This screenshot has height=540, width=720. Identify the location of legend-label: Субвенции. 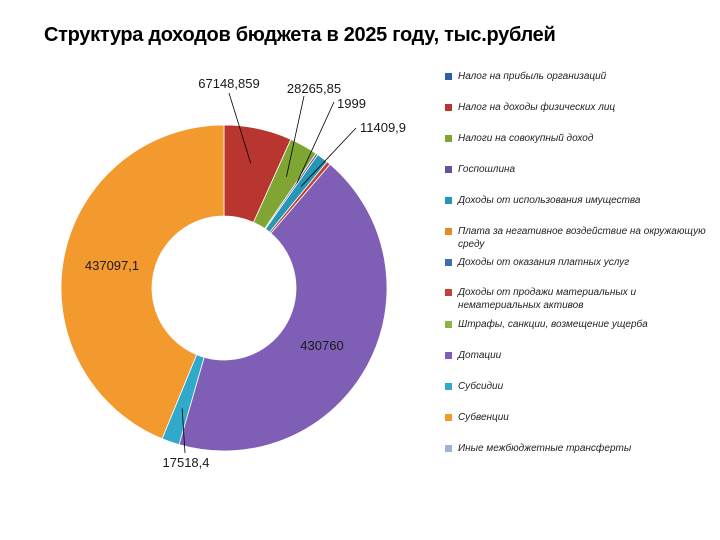
(483, 417).